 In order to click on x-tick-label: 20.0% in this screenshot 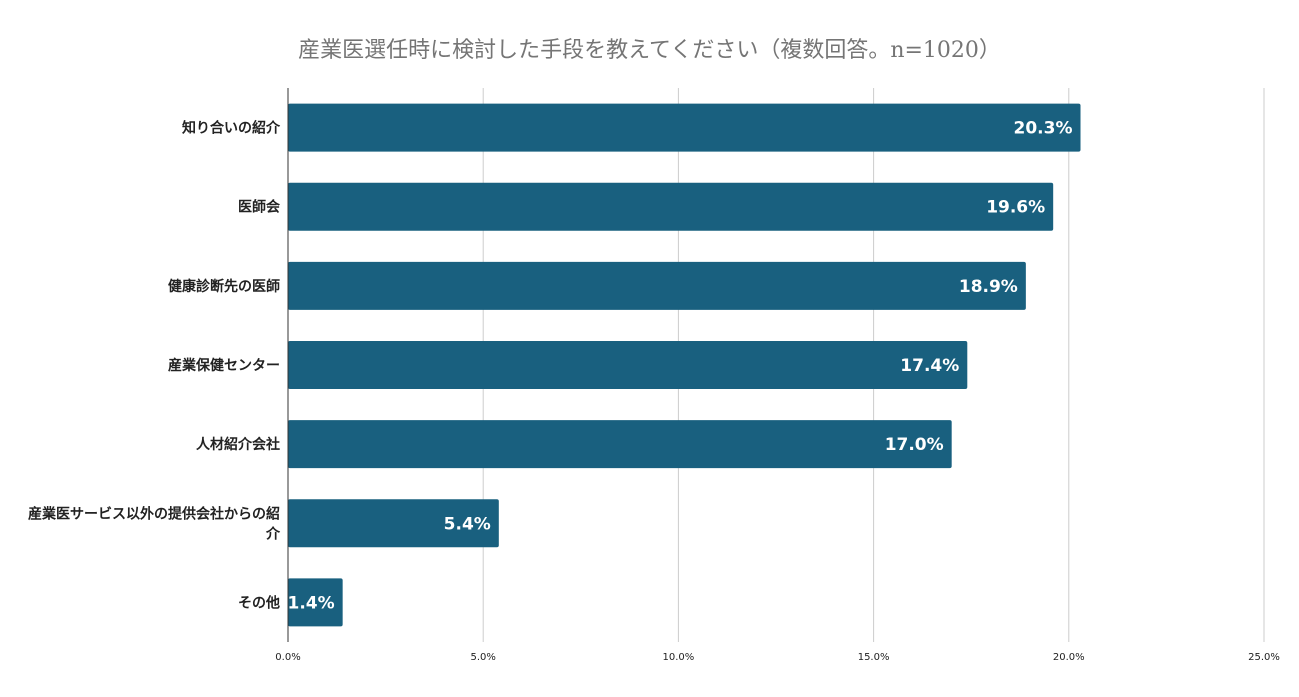, I will do `click(1069, 657)`.